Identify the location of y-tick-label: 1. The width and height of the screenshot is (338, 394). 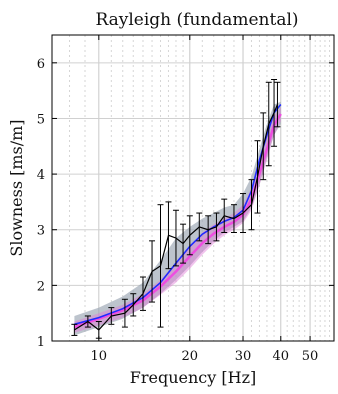
(41, 342).